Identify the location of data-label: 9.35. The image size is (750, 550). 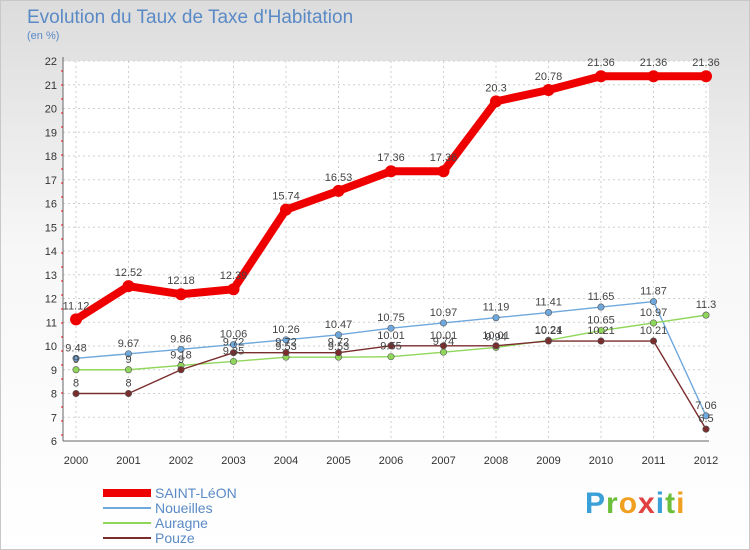
(233, 351).